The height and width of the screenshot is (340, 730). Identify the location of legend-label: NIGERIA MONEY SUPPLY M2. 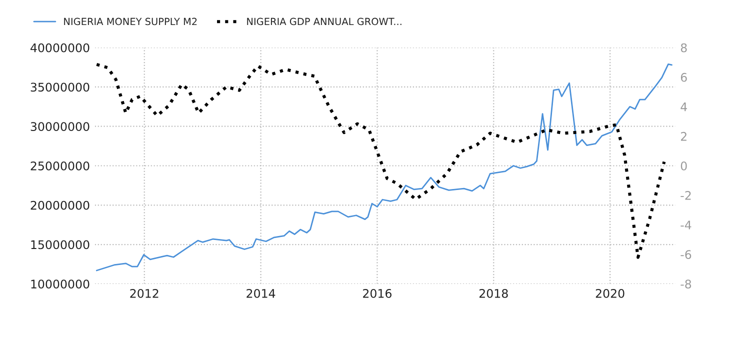
(130, 22).